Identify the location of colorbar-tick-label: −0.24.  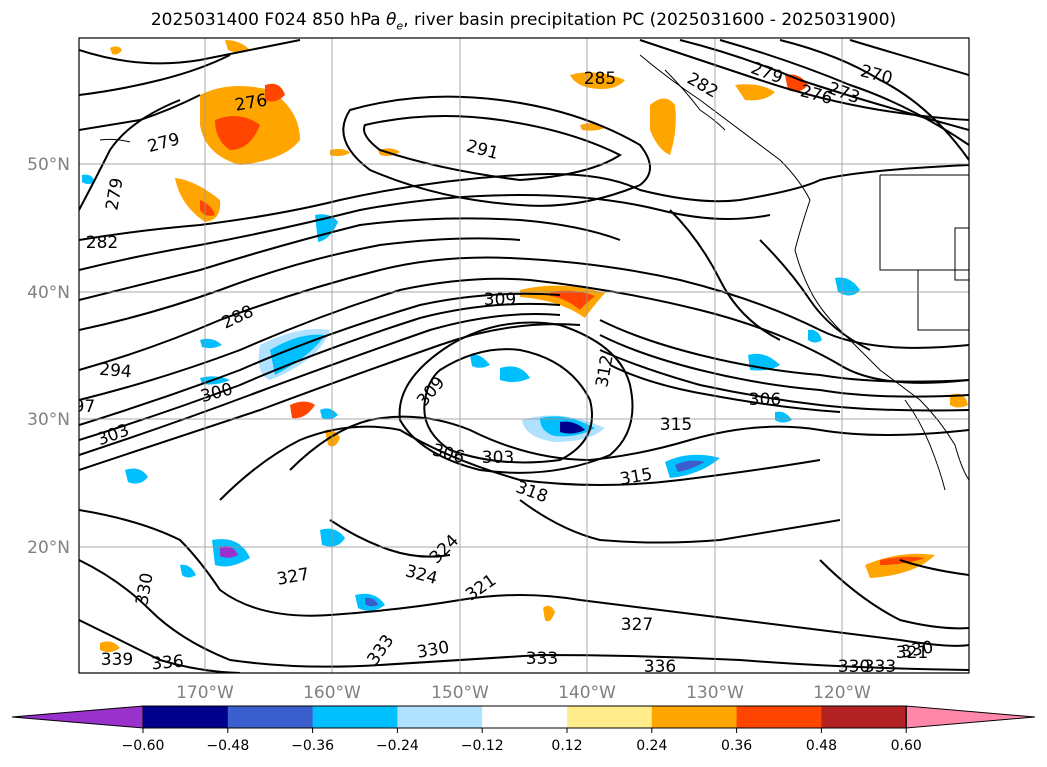
(397, 746).